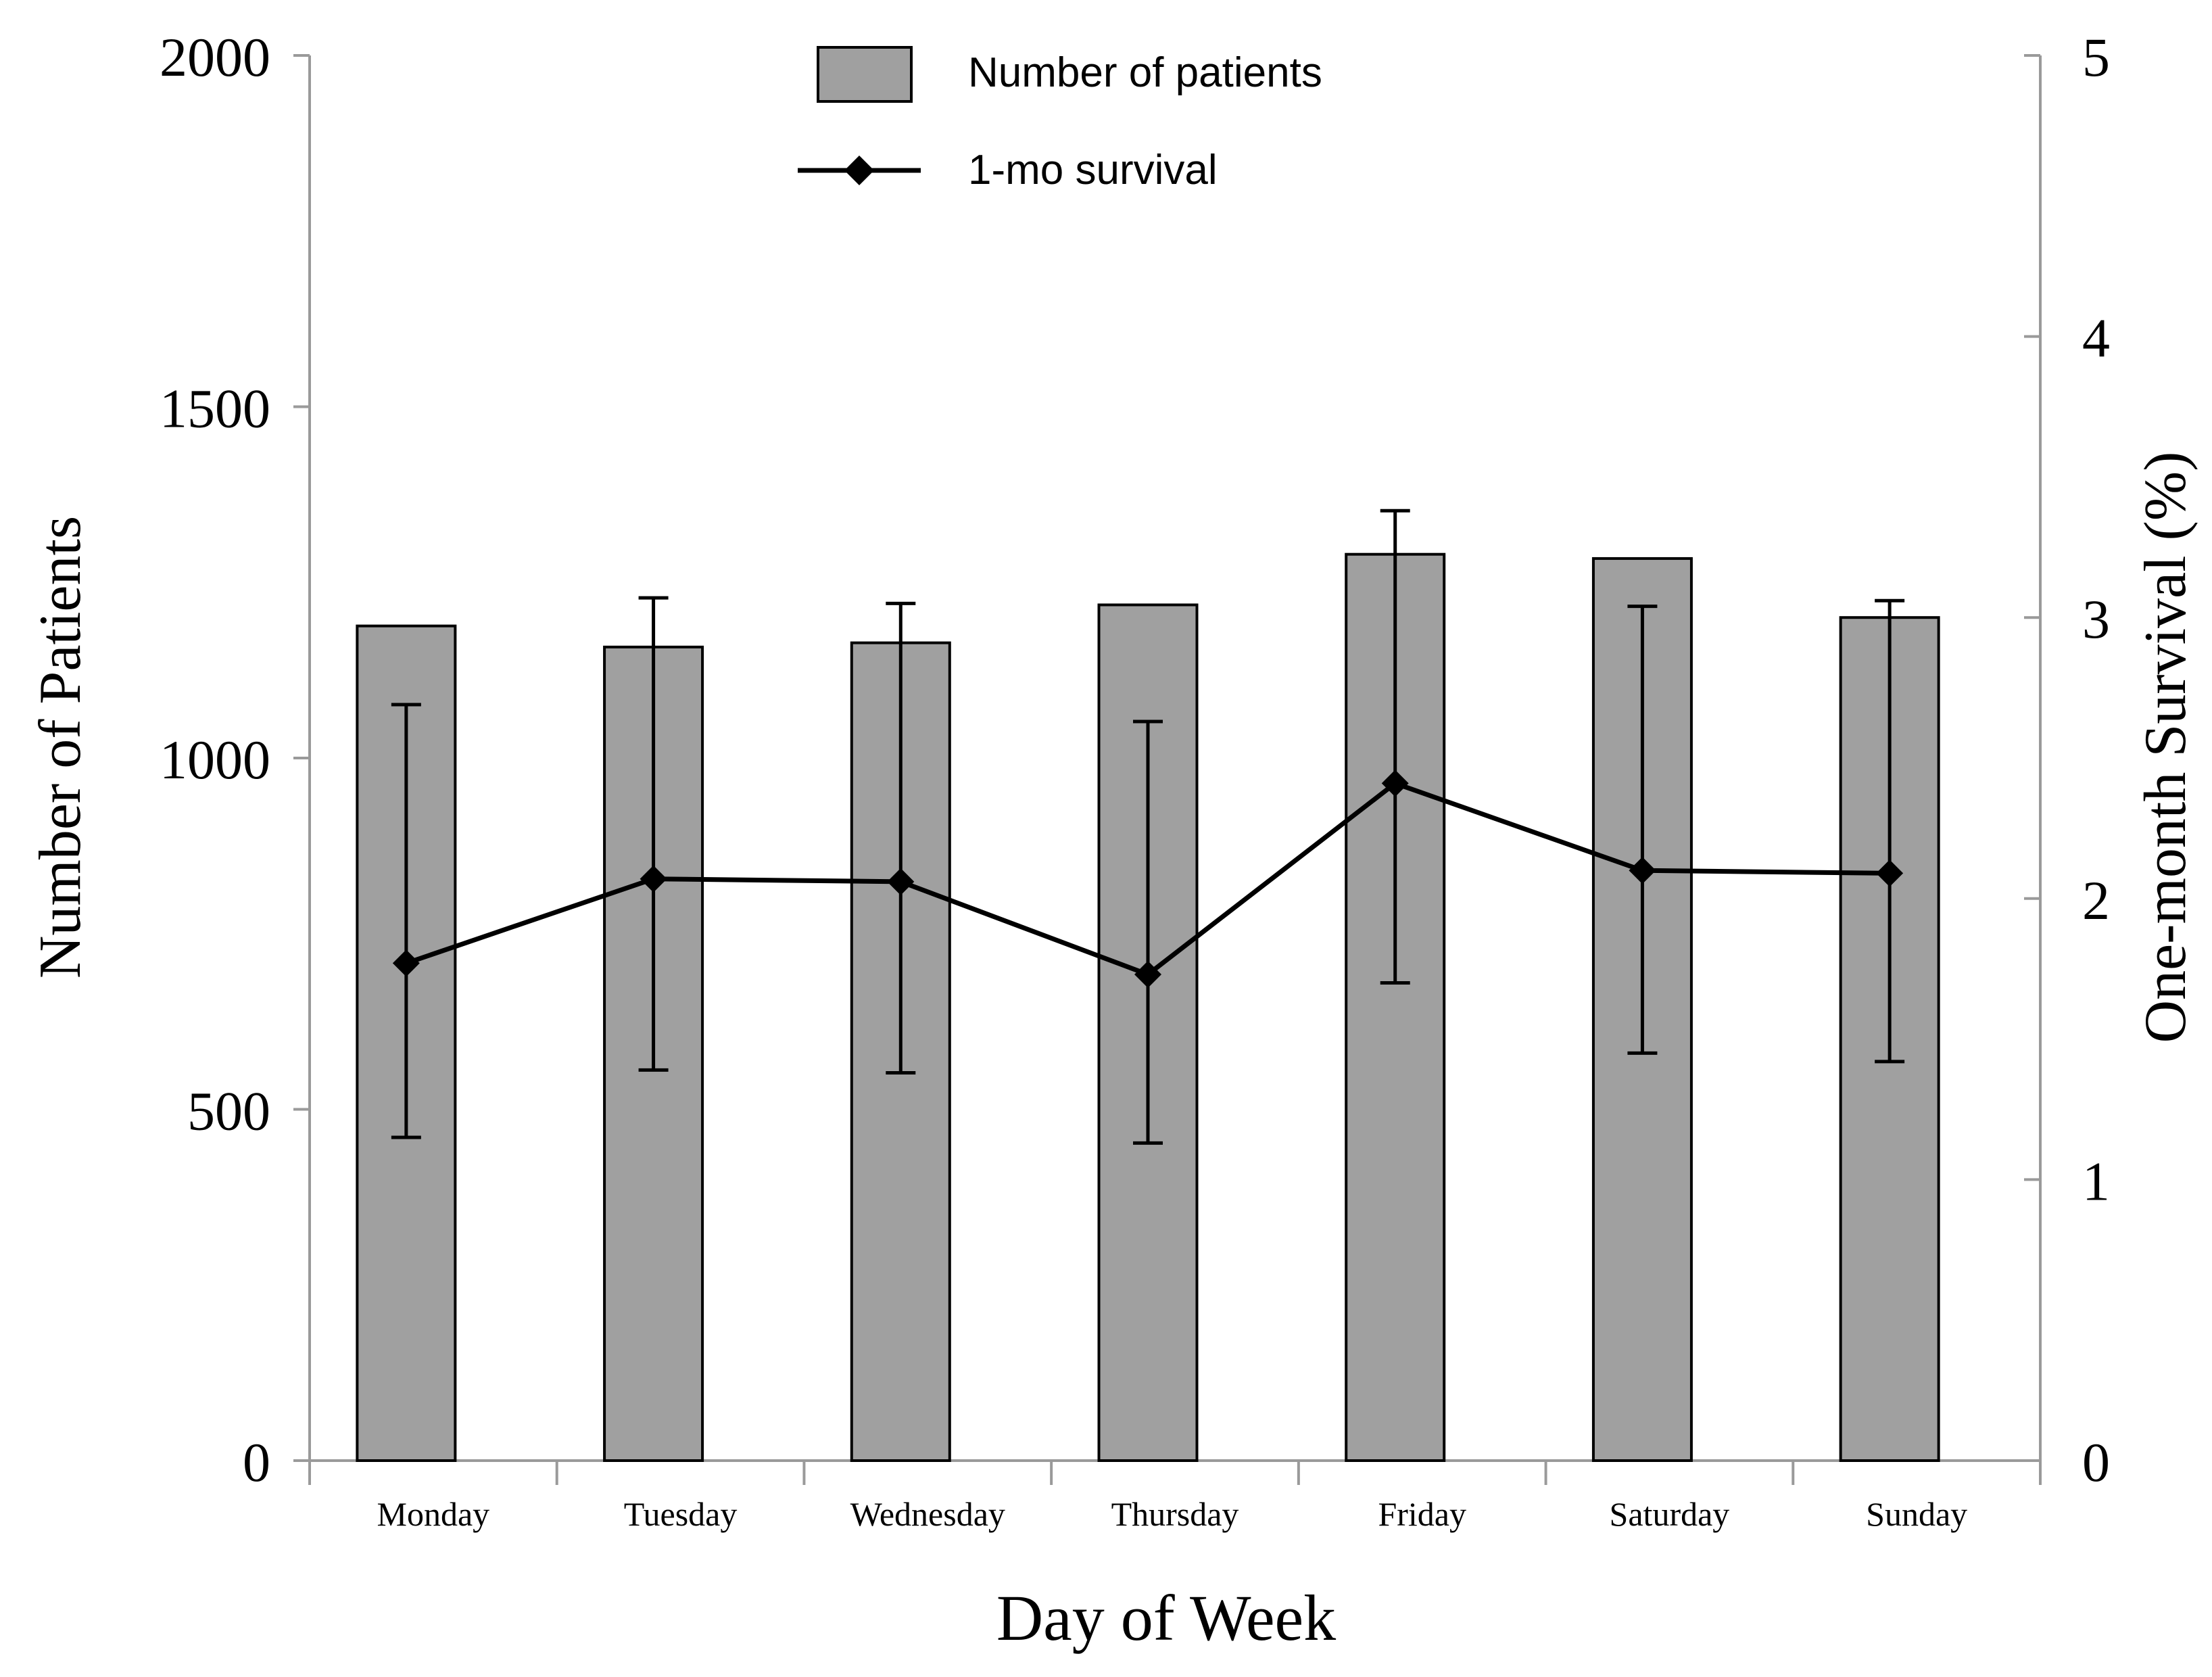 This screenshot has height=1677, width=2212. What do you see at coordinates (2096, 901) in the screenshot?
I see `right-tick-label: 2` at bounding box center [2096, 901].